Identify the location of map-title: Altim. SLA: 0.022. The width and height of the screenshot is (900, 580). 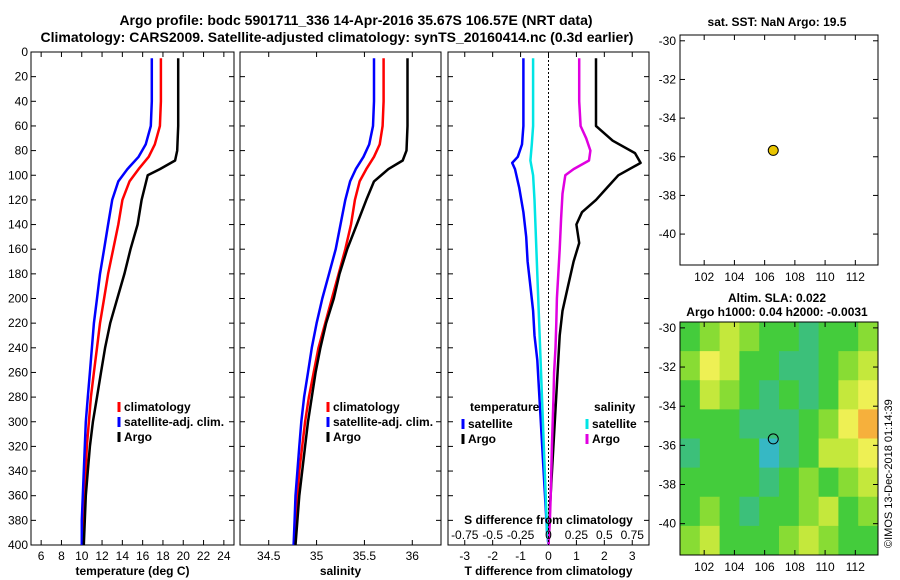
(777, 298).